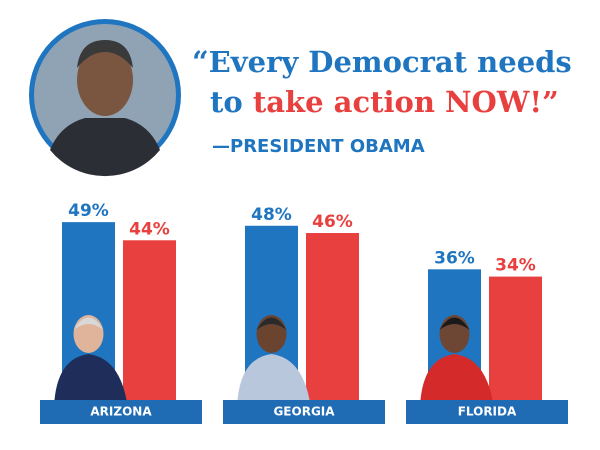 Image resolution: width=600 pixels, height=450 pixels. I want to click on category-label: GEORGIA, so click(304, 412).